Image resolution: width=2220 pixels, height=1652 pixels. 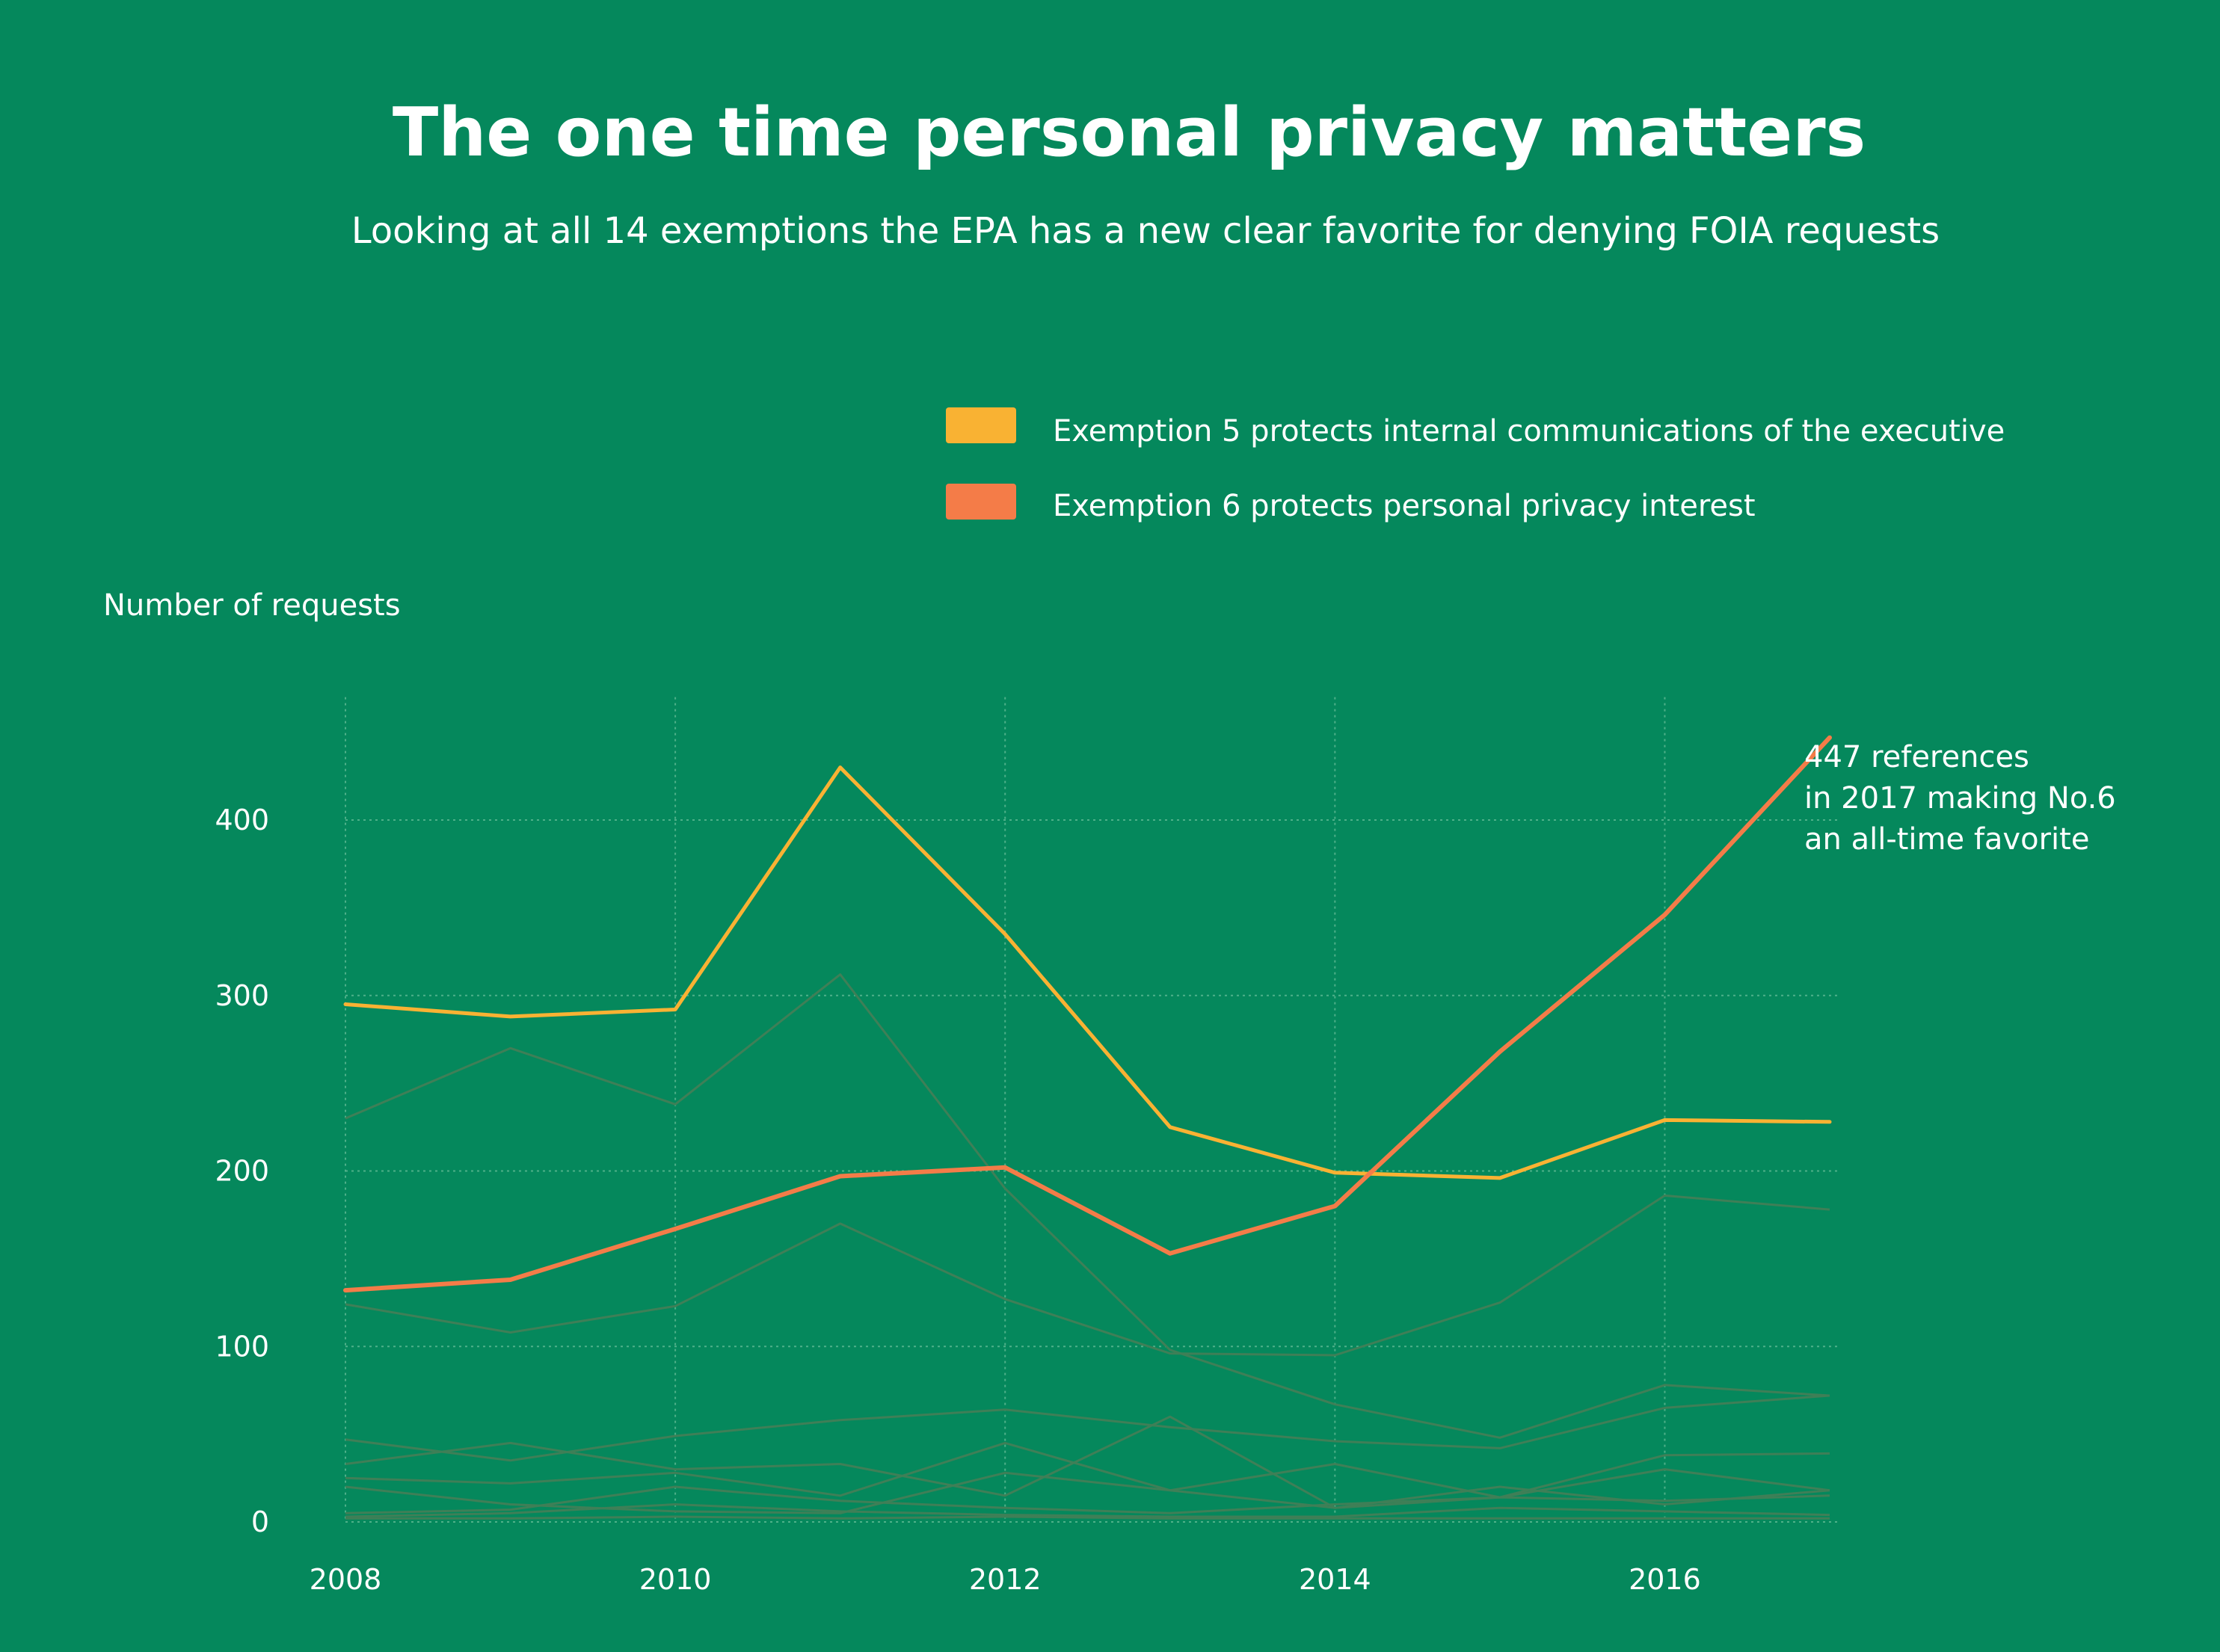 I want to click on x-tick-2012: 2012, so click(x=1006, y=1580).